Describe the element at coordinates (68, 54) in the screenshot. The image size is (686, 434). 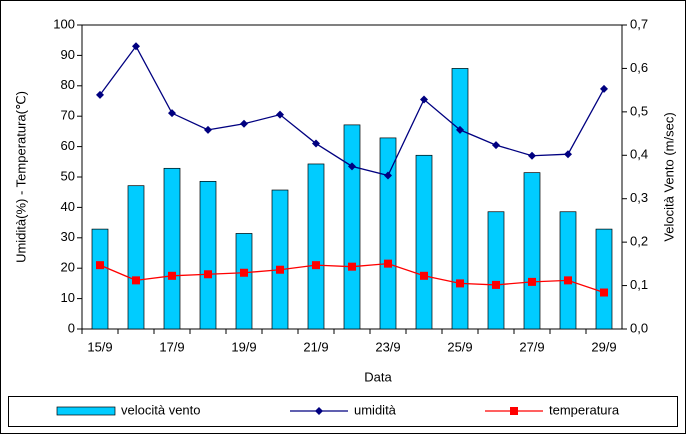
I see `y-tick-label: 90` at that location.